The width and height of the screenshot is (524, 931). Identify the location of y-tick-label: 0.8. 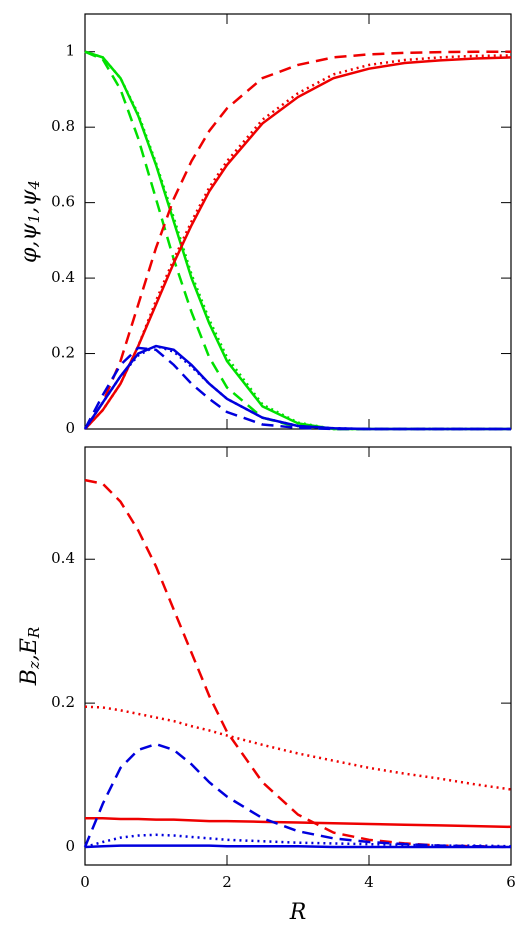
(63, 126).